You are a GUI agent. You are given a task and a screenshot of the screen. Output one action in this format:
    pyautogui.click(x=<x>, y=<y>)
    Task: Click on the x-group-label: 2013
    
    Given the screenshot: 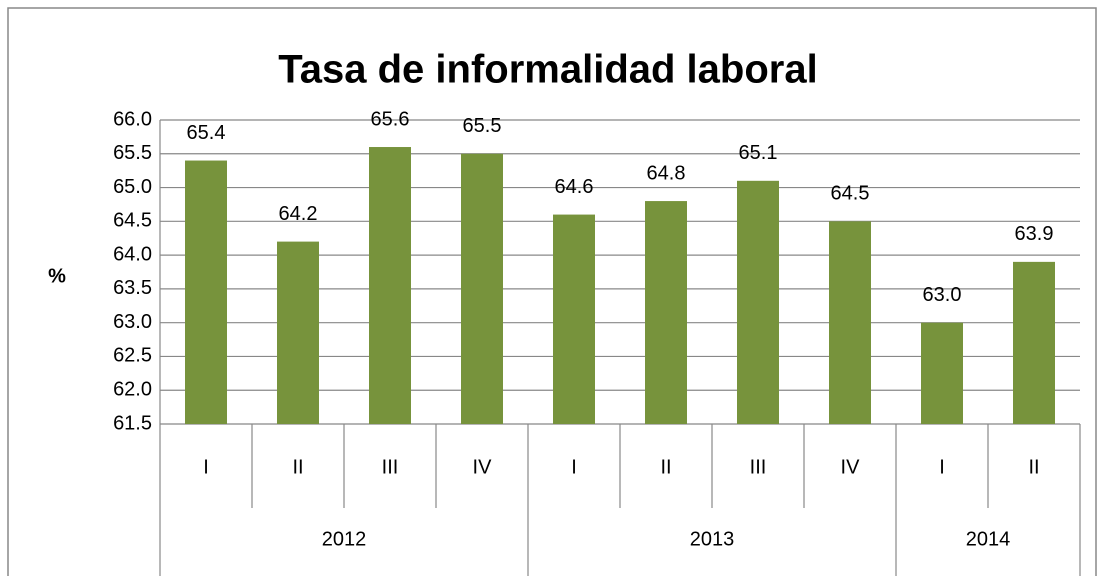 What is the action you would take?
    pyautogui.click(x=712, y=539)
    